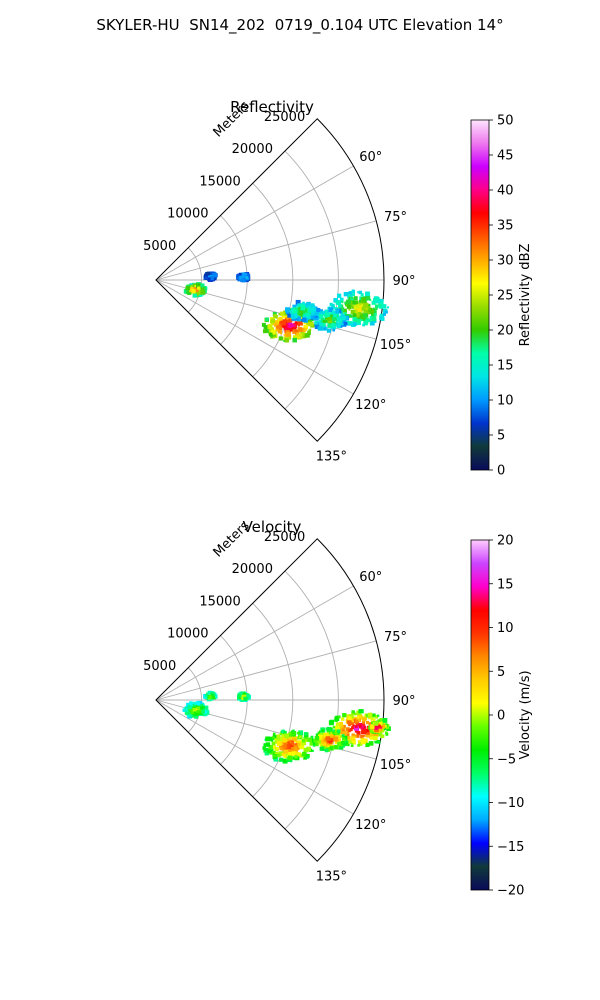  What do you see at coordinates (219, 181) in the screenshot?
I see `range-tick-label: 15000` at bounding box center [219, 181].